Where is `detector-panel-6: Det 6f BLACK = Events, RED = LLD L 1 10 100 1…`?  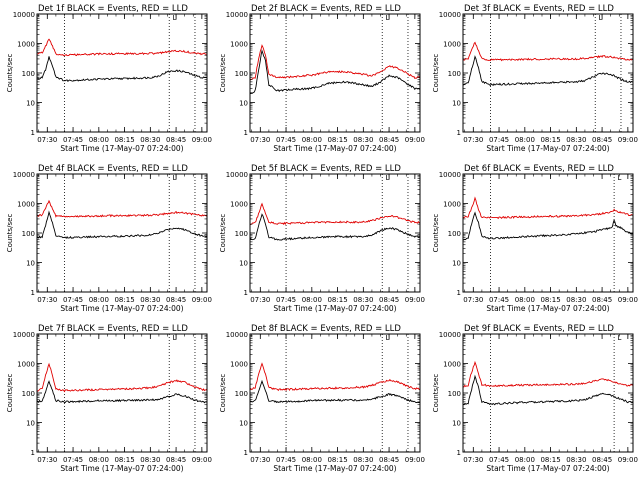
detector-panel-6: Det 6f BLACK = Events, RED = LLD L 1 10 100 1… is located at coordinates (535, 238).